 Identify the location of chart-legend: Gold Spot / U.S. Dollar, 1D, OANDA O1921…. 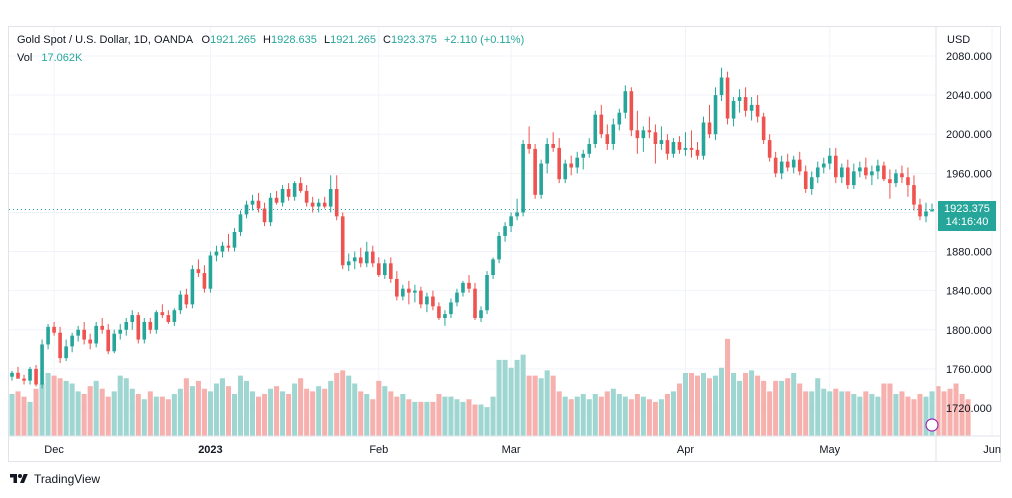
(270, 40).